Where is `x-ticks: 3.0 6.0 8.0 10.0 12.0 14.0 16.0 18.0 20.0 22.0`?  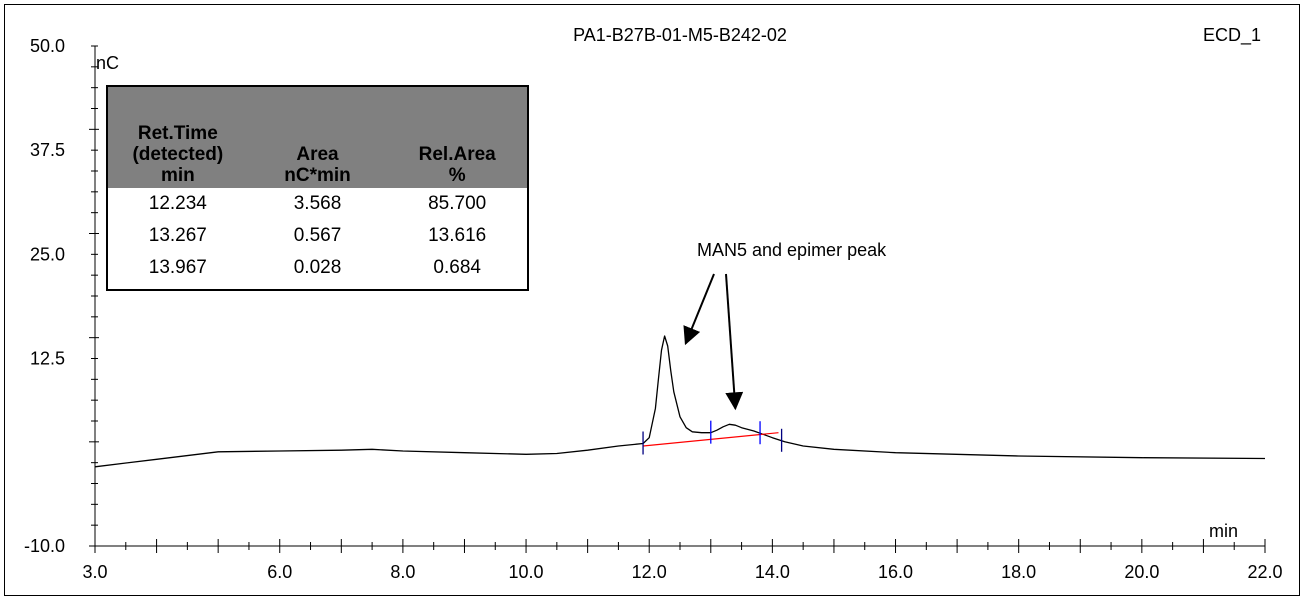
x-ticks: 3.0 6.0 8.0 10.0 12.0 14.0 16.0 18.0 20.0 22.0 is located at coordinates (682, 560).